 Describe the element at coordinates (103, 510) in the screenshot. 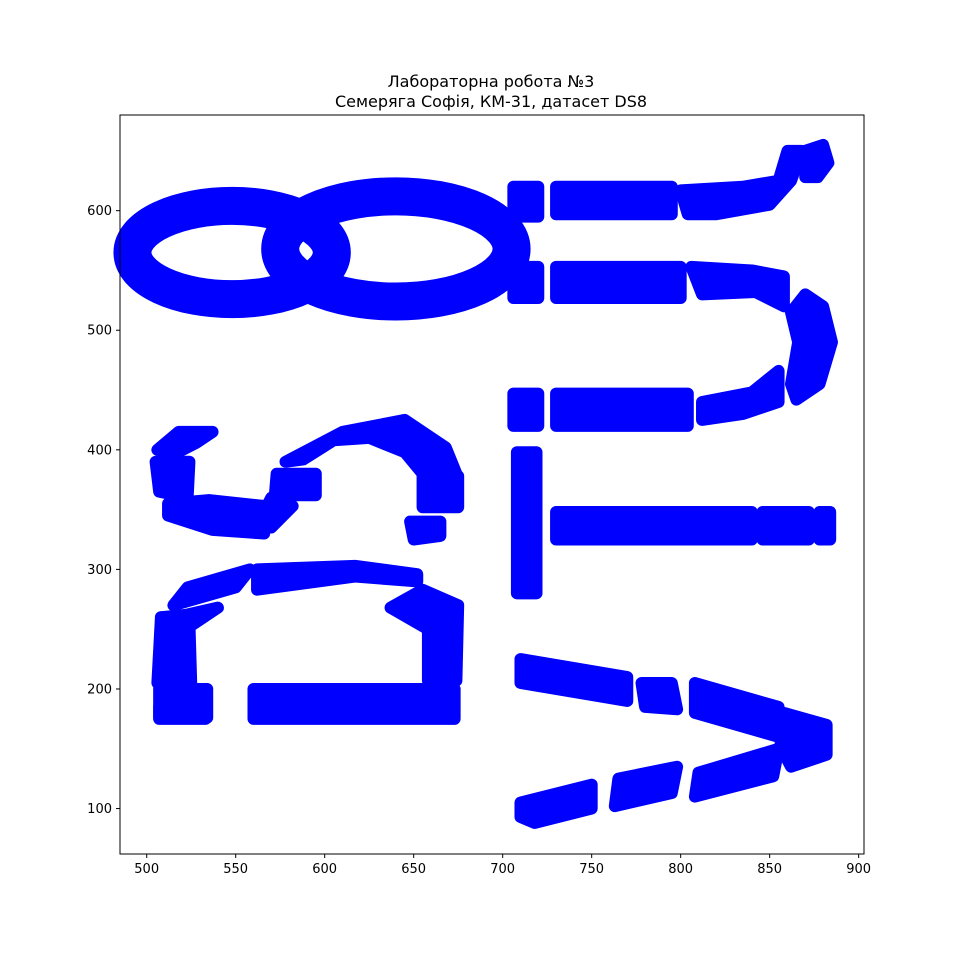

I see `y-axis: 100 200 300 400 500 600` at that location.